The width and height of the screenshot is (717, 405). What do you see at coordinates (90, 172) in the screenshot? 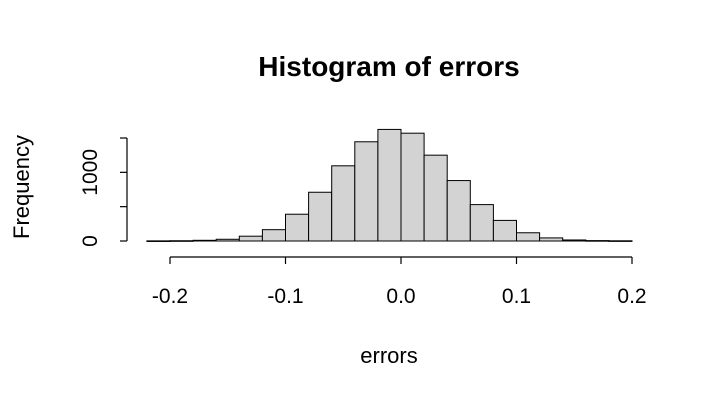
I see `y-tick-label: 1000` at bounding box center [90, 172].